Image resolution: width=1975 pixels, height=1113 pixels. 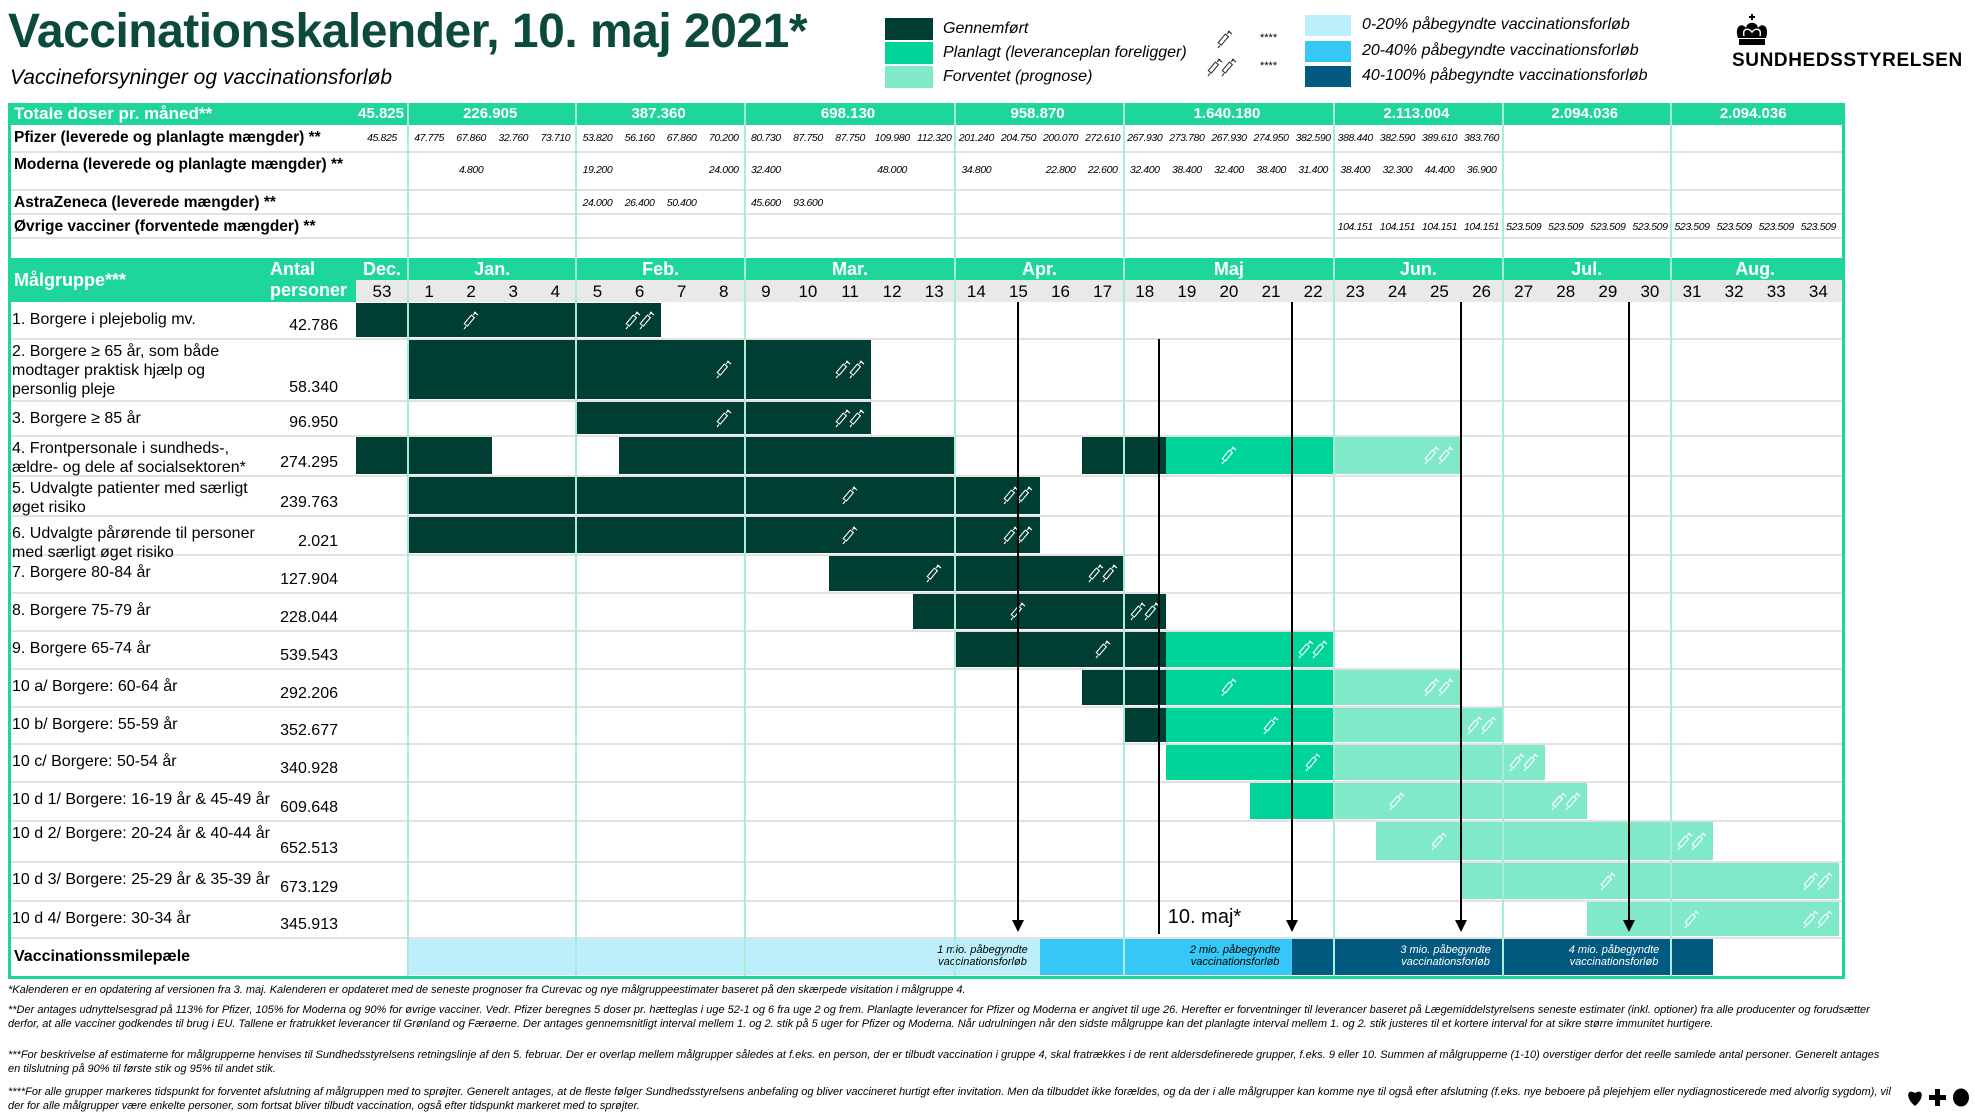 I want to click on group-name: 10 d 1/ Borgere: 16-19 år & 45-49 år, so click(x=141, y=799).